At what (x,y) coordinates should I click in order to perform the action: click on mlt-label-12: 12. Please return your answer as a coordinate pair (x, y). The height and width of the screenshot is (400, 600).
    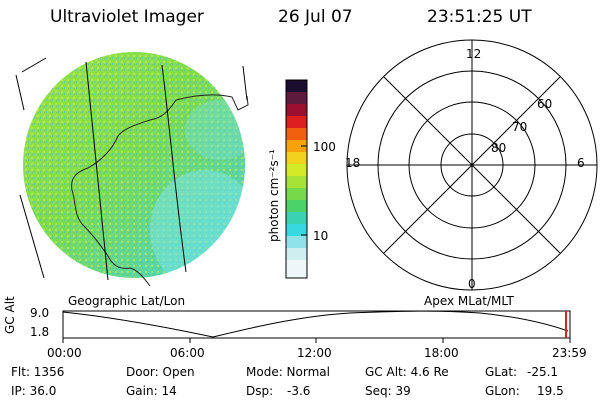
    Looking at the image, I should click on (474, 54).